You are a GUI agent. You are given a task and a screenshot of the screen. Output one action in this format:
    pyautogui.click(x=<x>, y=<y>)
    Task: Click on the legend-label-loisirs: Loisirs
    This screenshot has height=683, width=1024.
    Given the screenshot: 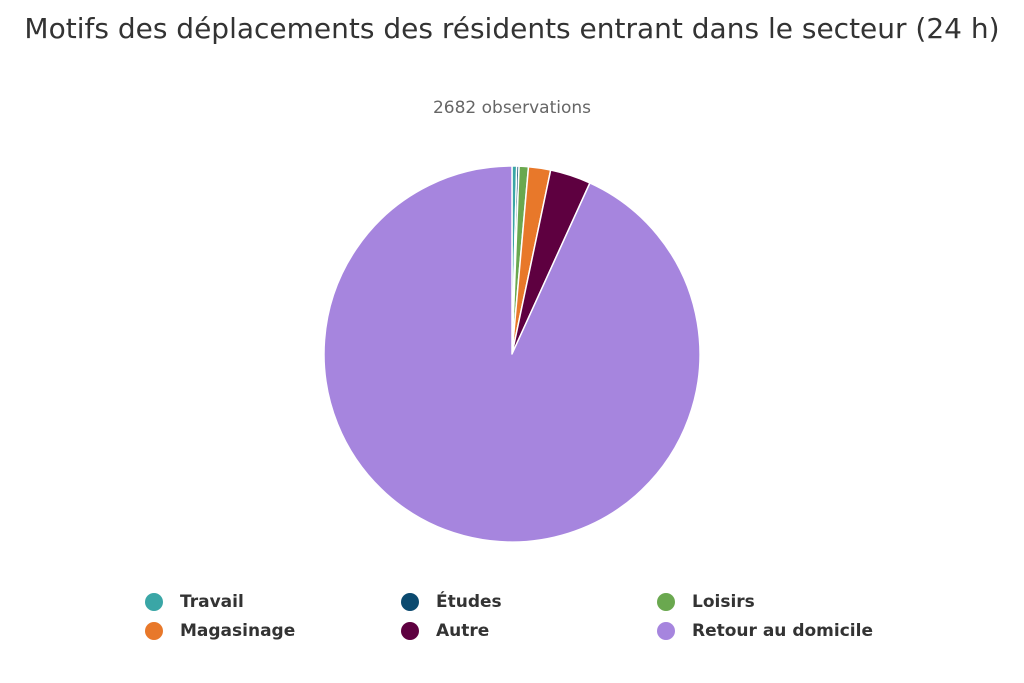 What is the action you would take?
    pyautogui.click(x=723, y=601)
    